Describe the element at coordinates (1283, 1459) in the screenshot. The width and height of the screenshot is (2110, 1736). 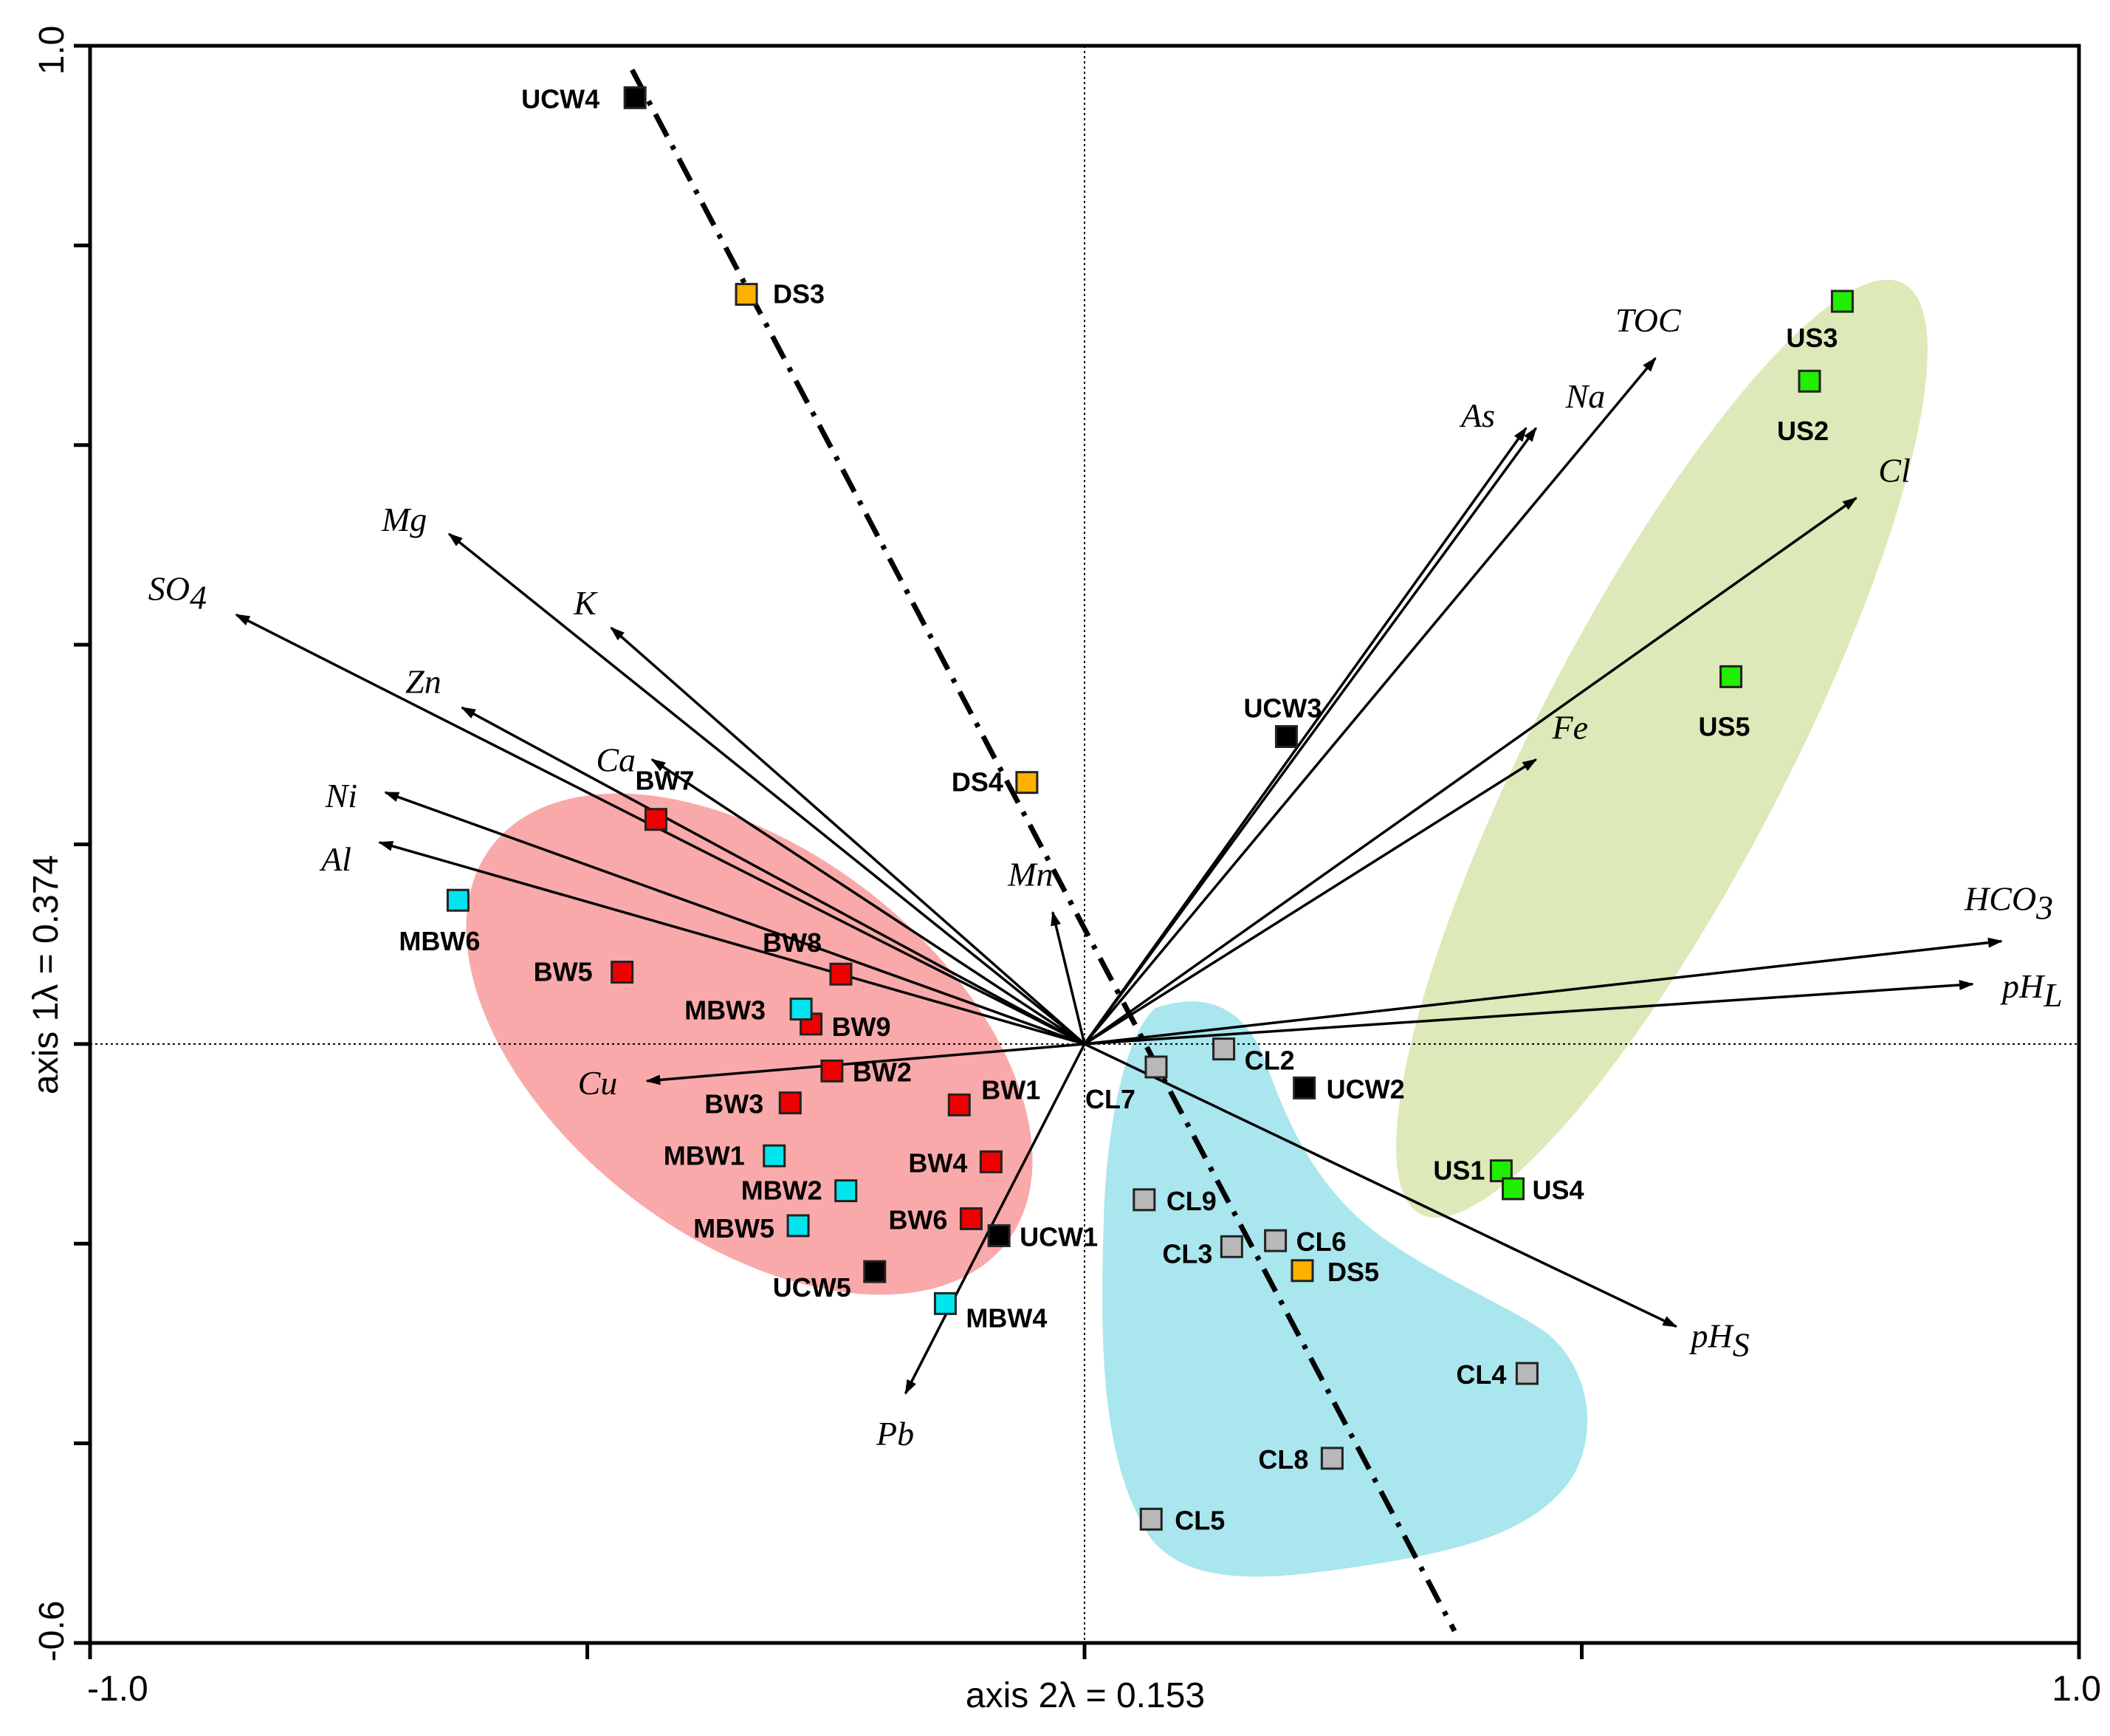
I see `point-label-CL8: CL8` at that location.